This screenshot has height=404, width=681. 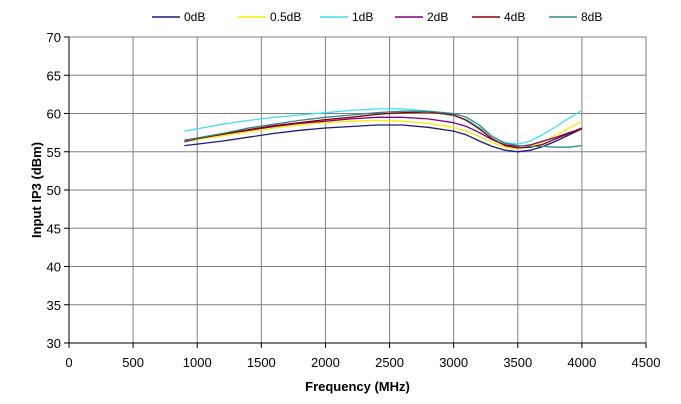 What do you see at coordinates (68, 362) in the screenshot?
I see `x-tick-label: 0` at bounding box center [68, 362].